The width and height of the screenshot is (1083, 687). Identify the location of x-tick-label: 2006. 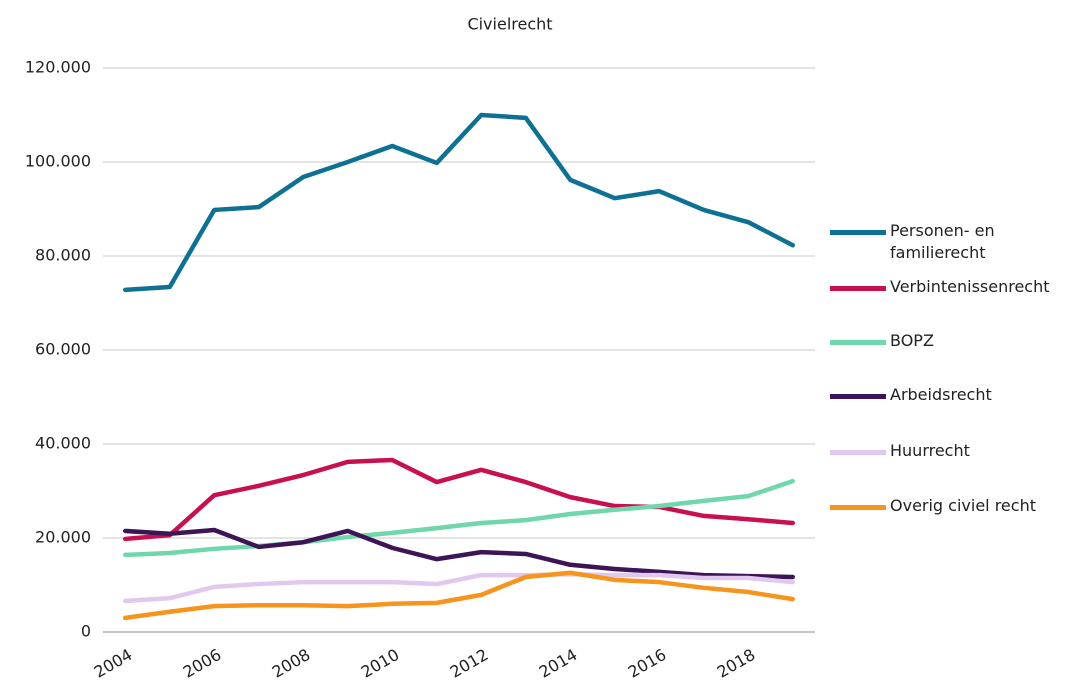
(202, 663).